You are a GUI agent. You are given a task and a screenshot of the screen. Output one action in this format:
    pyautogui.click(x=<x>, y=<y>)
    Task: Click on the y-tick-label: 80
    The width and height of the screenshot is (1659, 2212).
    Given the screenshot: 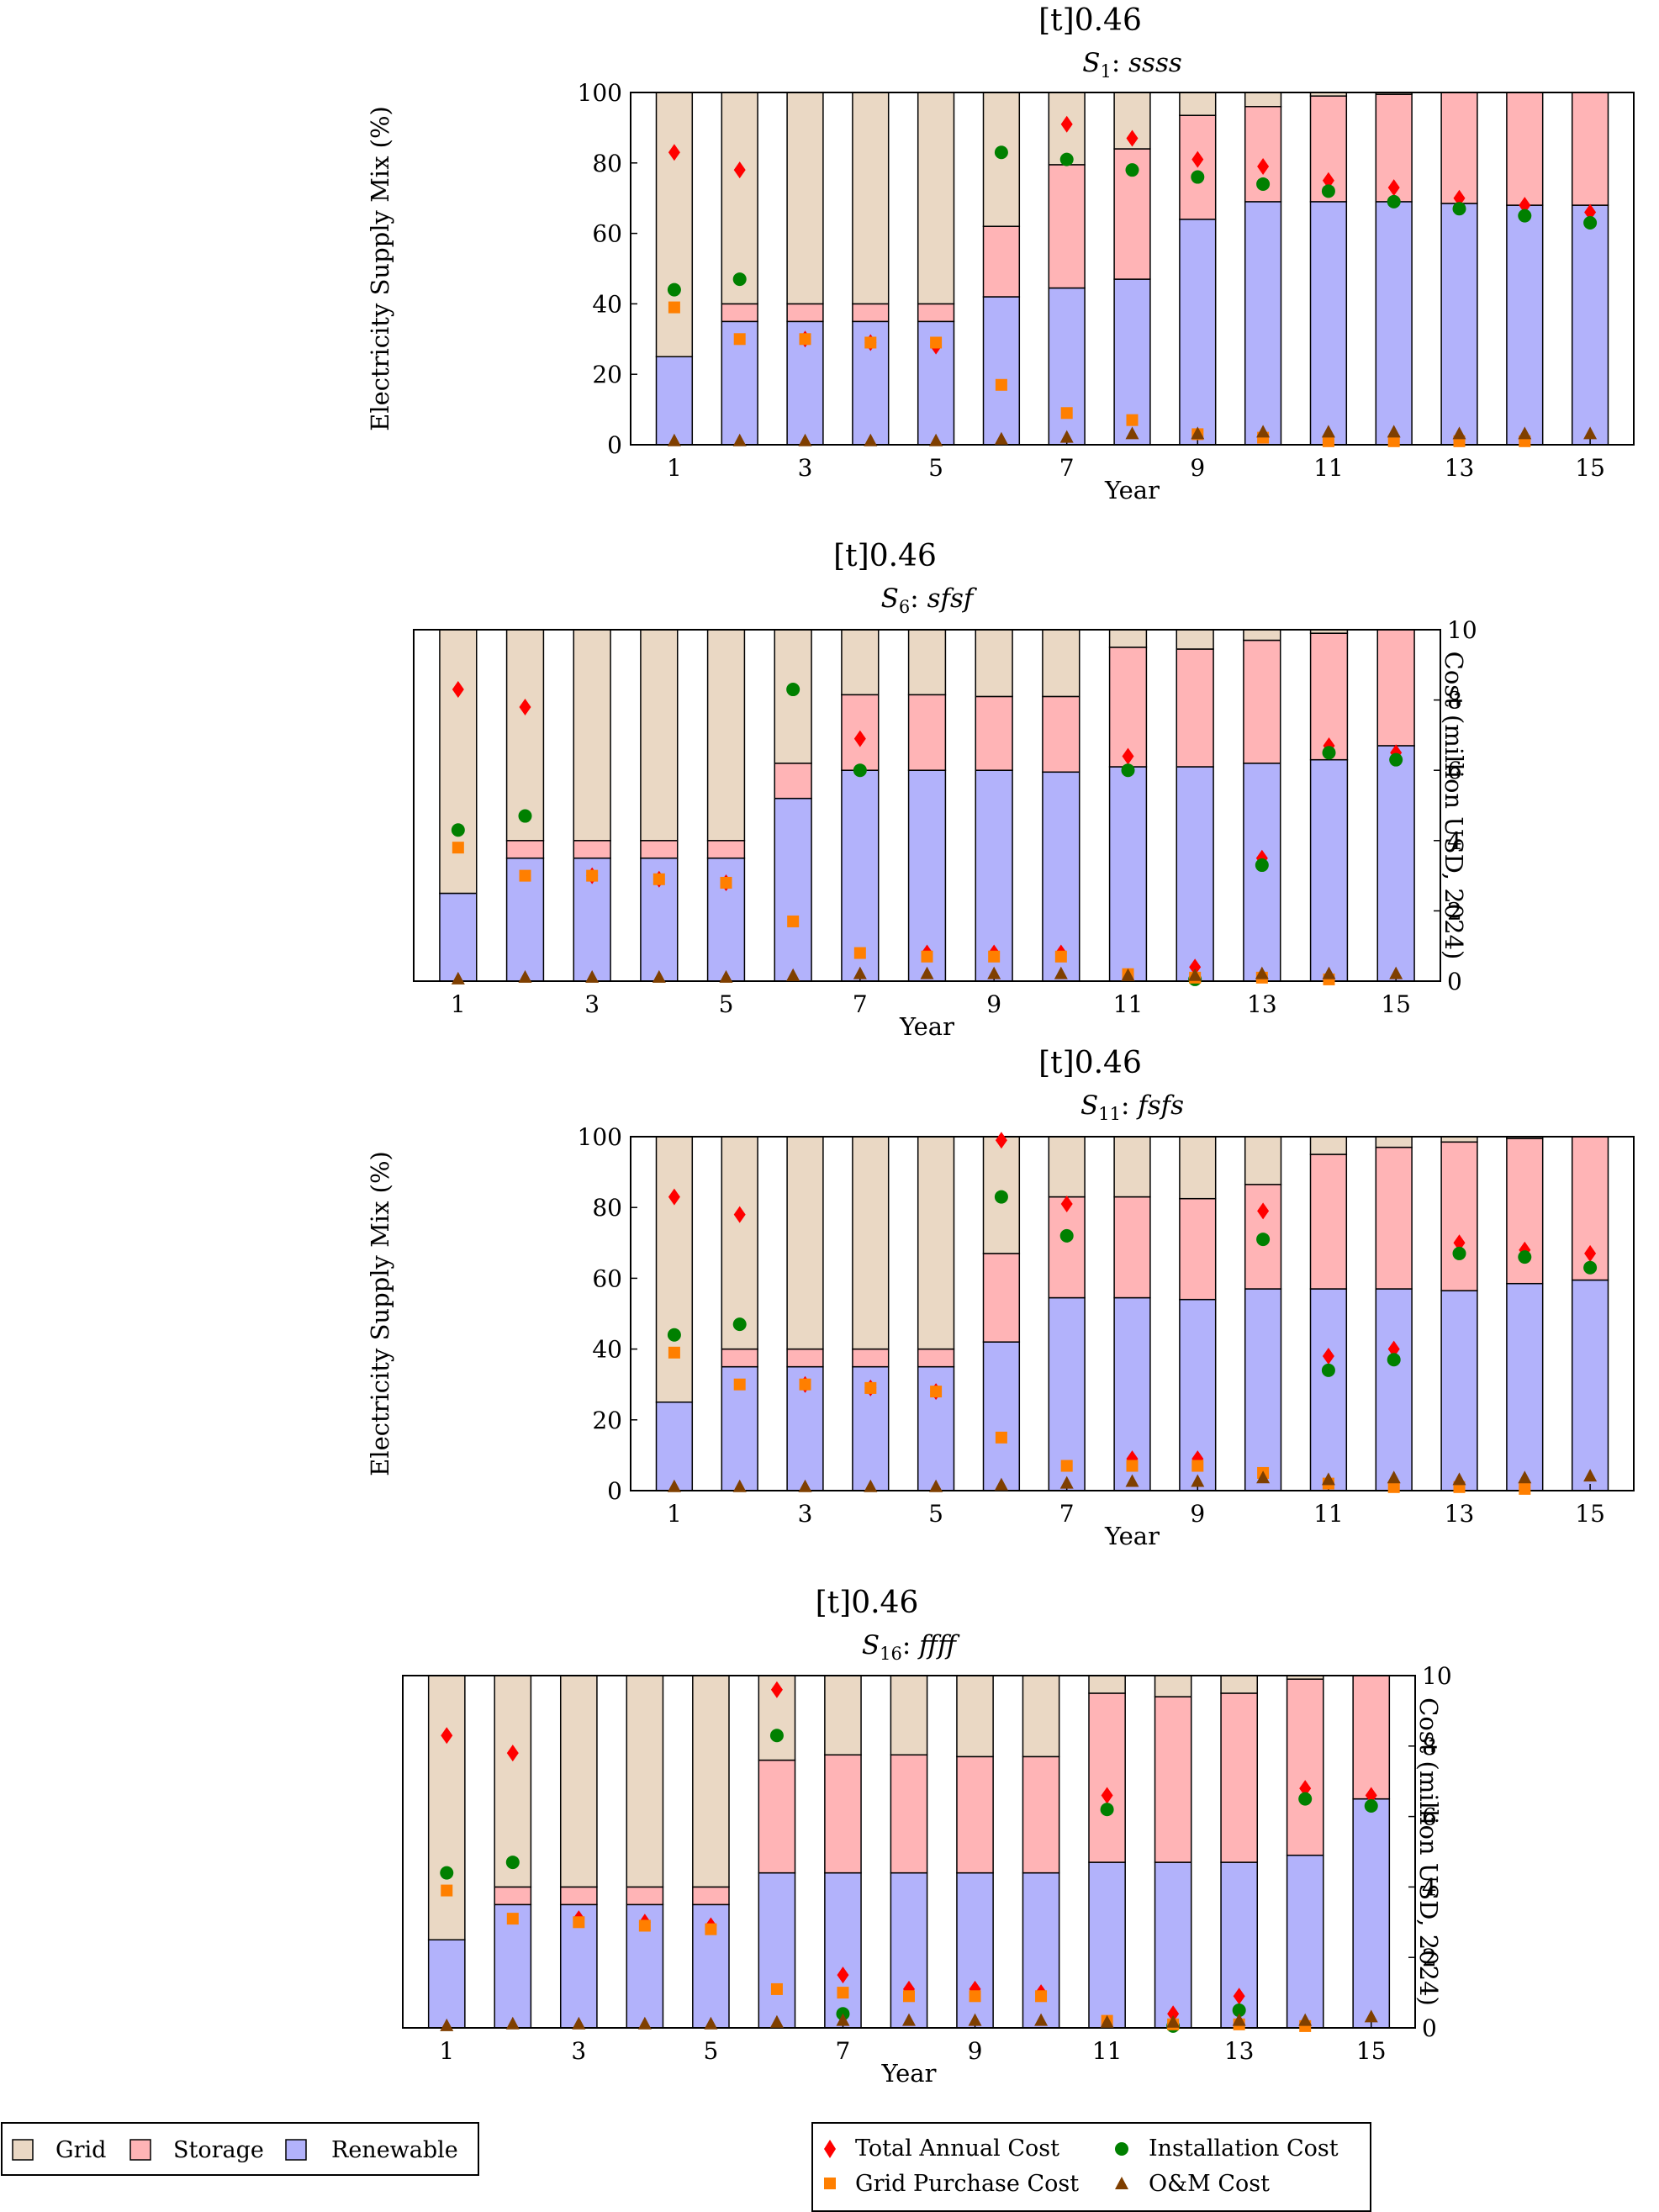 What is the action you would take?
    pyautogui.click(x=607, y=163)
    